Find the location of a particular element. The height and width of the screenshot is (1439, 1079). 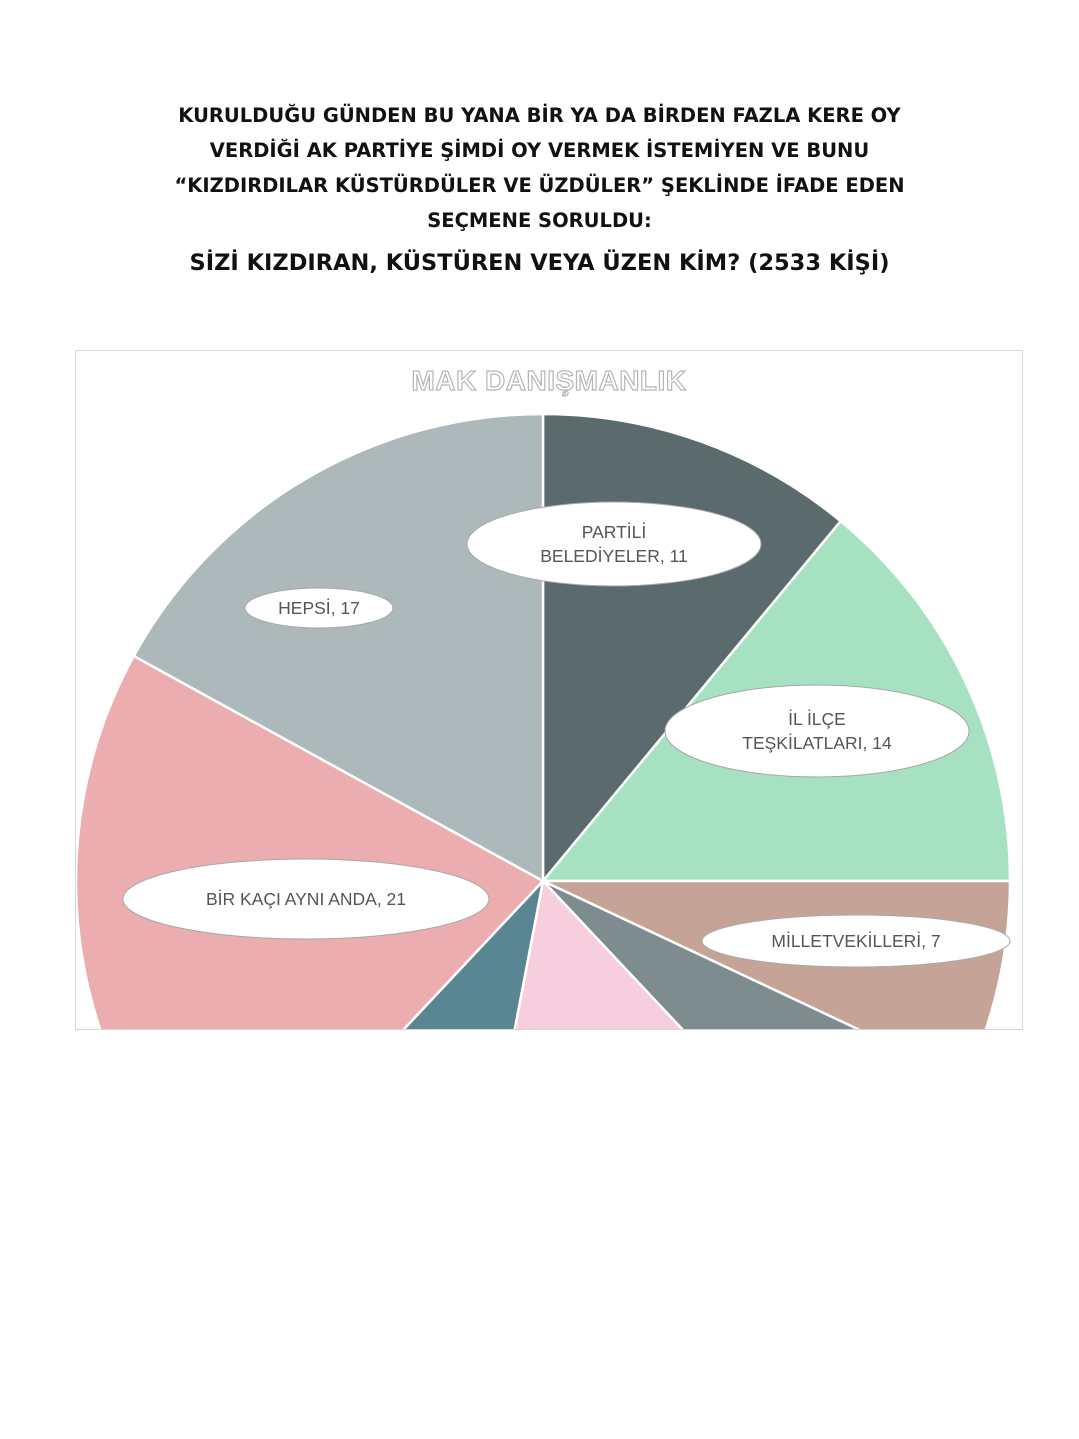

slice-label: PARTİLİ BELEDİYELER, 11 is located at coordinates (614, 544).